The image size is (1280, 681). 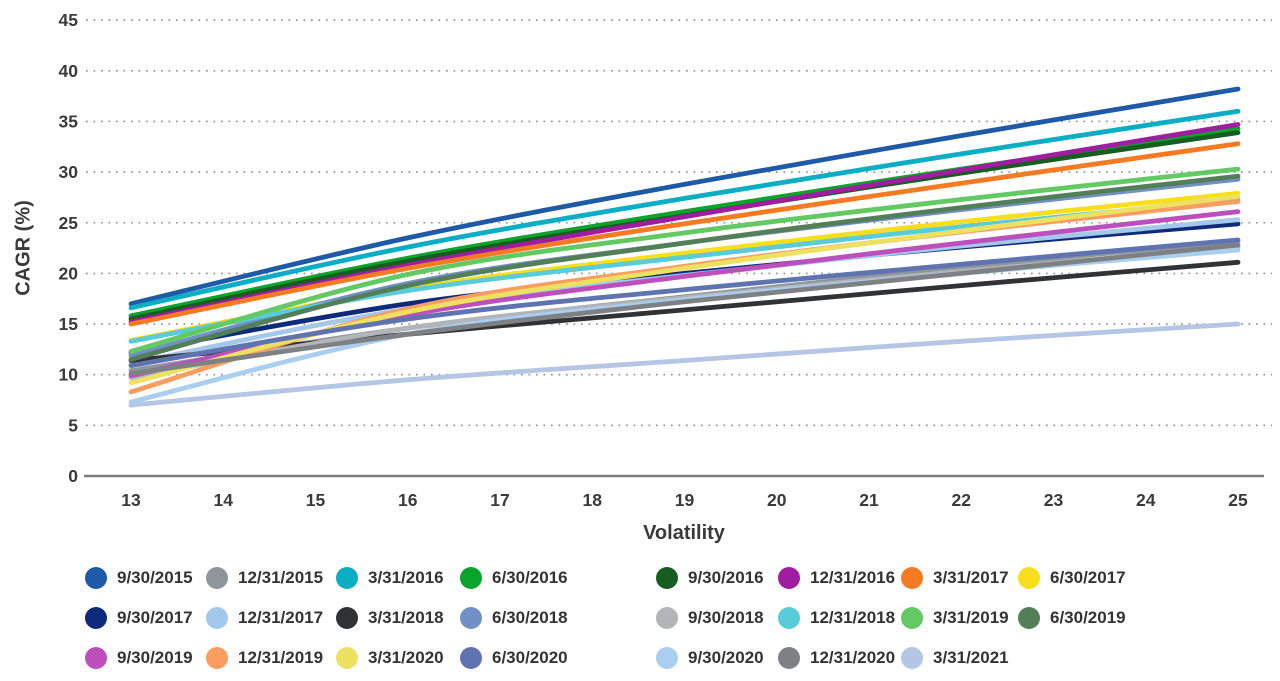 I want to click on legend-label: 6/30/2019, so click(x=1088, y=617).